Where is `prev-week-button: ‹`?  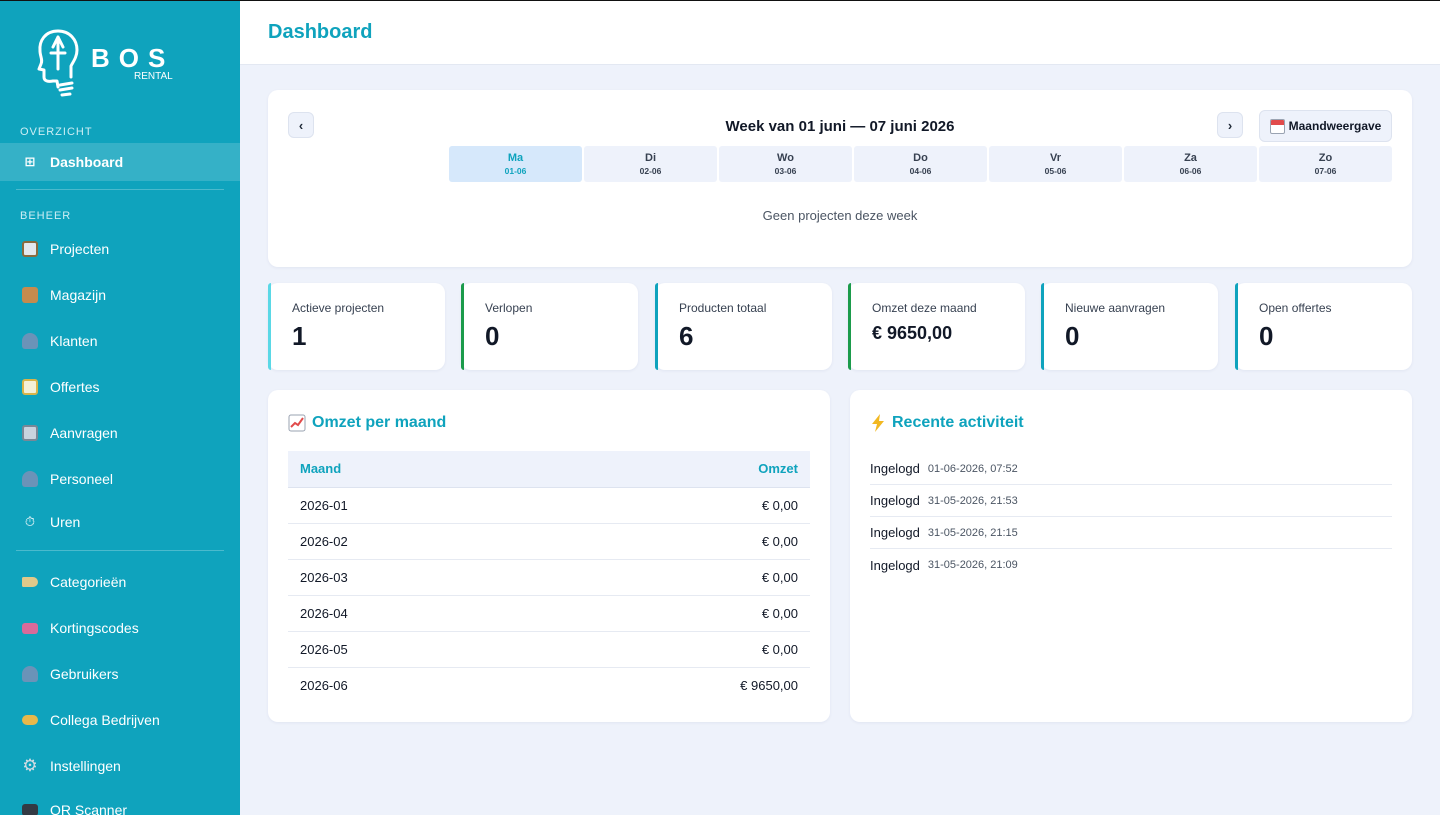 prev-week-button: ‹ is located at coordinates (301, 125).